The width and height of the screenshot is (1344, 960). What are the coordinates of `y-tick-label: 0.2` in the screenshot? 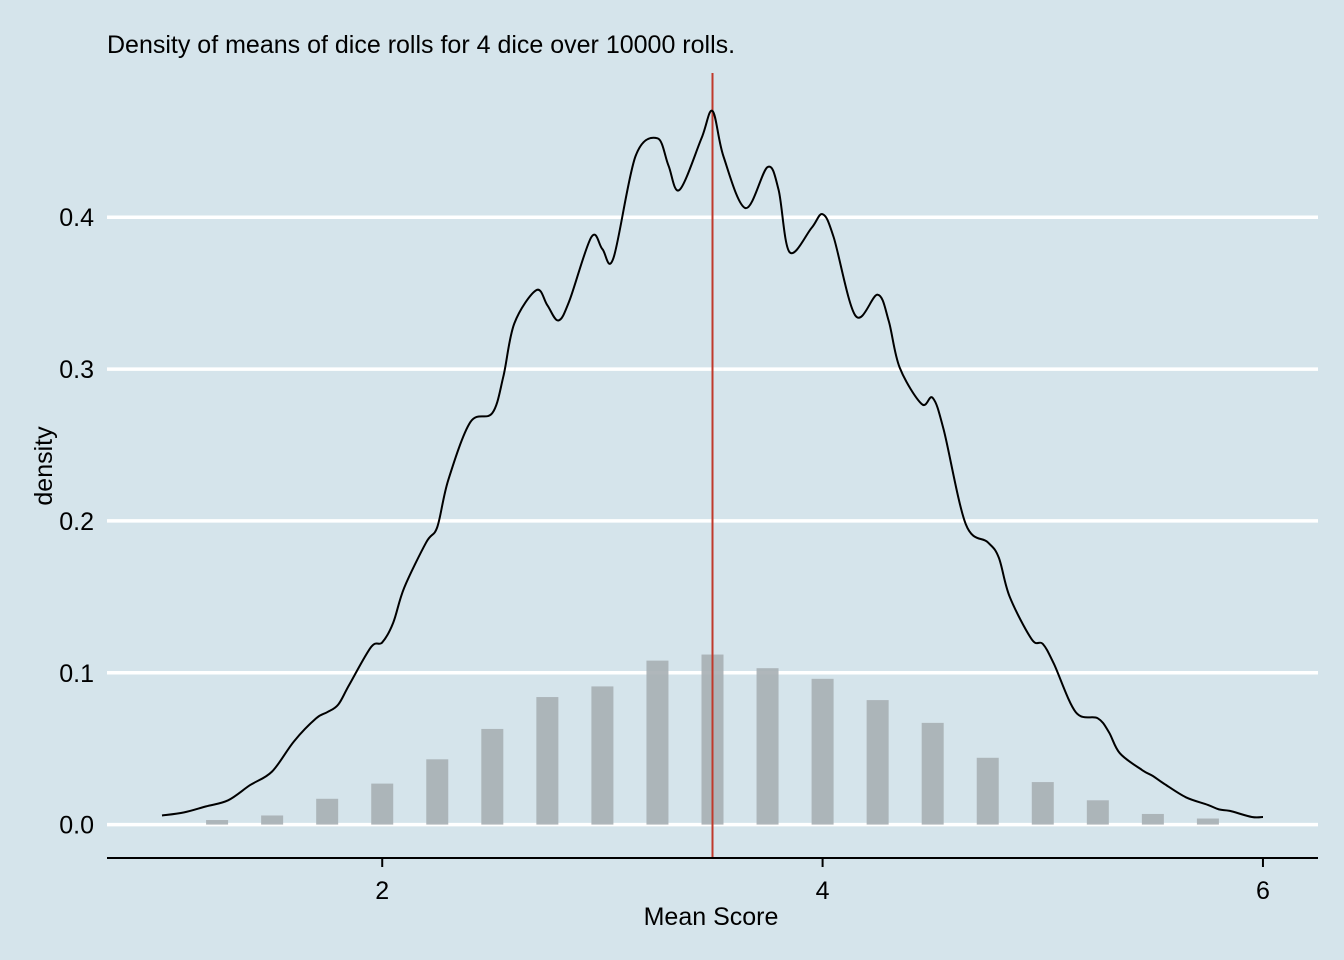 It's located at (76, 522).